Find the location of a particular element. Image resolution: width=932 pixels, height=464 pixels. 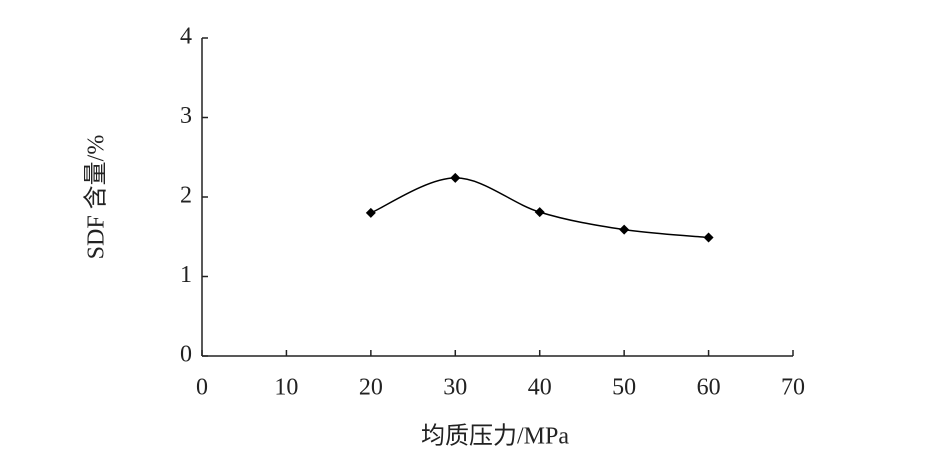

y-tick-label: 4 is located at coordinates (186, 37).